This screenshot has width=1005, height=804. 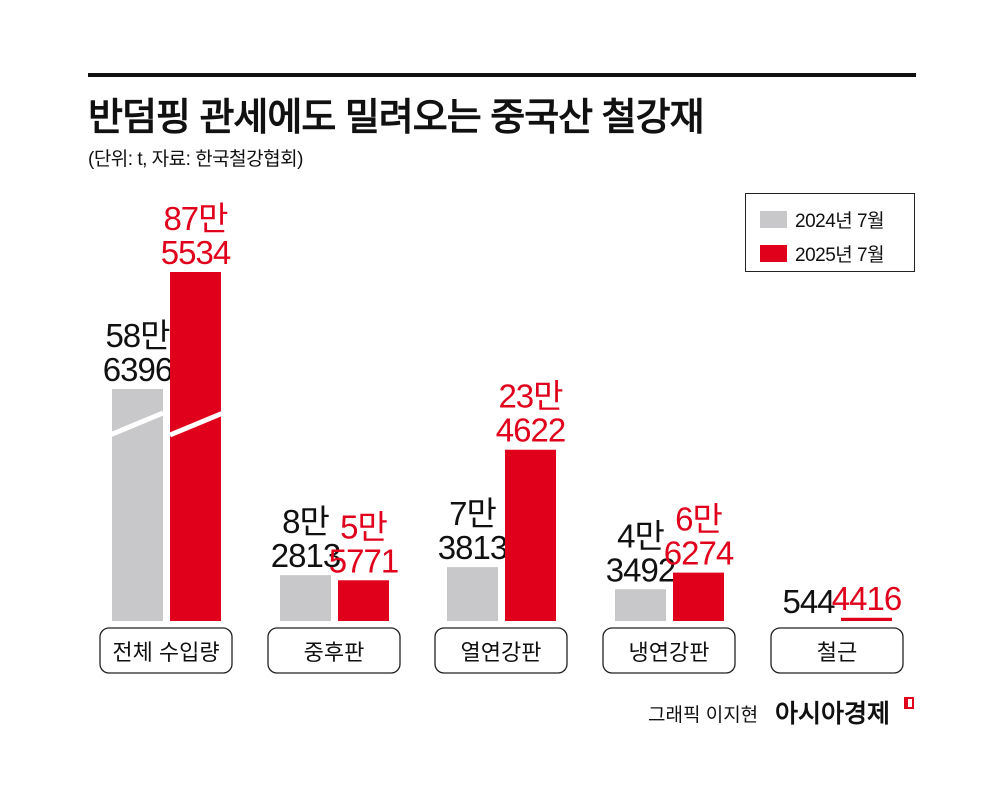 I want to click on data-label: 5만, so click(x=363, y=526).